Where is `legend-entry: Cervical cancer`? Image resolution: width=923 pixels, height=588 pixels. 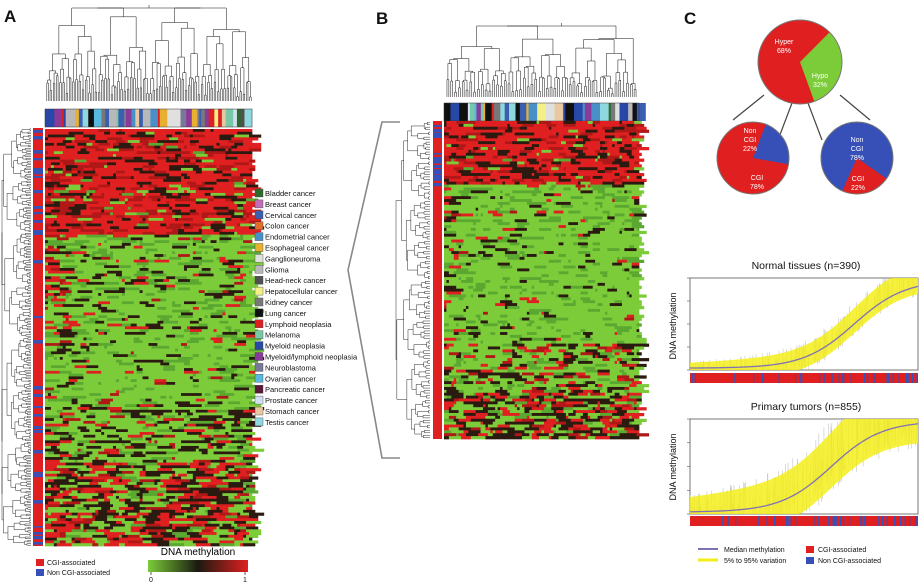 legend-entry: Cervical cancer is located at coordinates (291, 215).